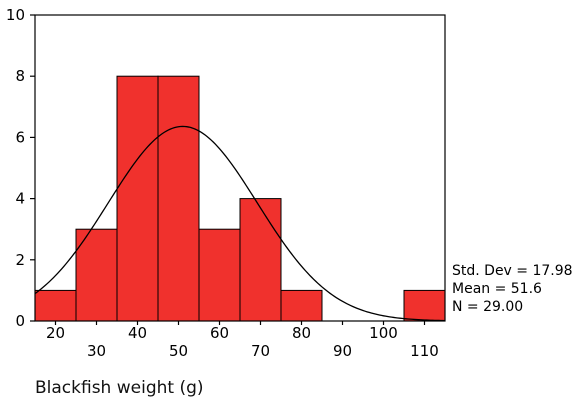  Describe the element at coordinates (383, 333) in the screenshot. I see `x-tick-label-8: 100` at that location.